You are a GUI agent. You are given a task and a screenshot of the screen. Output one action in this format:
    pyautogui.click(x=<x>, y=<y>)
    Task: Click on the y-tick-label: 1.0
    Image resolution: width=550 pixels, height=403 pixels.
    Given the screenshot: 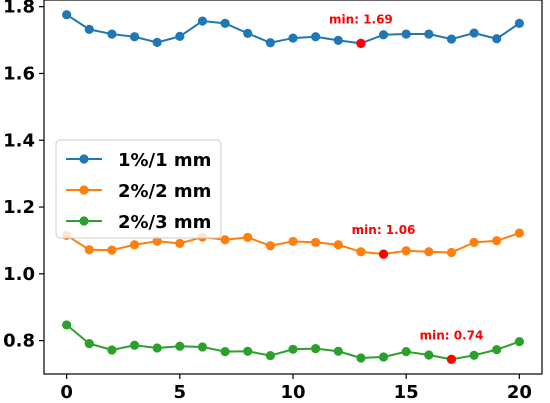 What is the action you would take?
    pyautogui.click(x=19, y=274)
    